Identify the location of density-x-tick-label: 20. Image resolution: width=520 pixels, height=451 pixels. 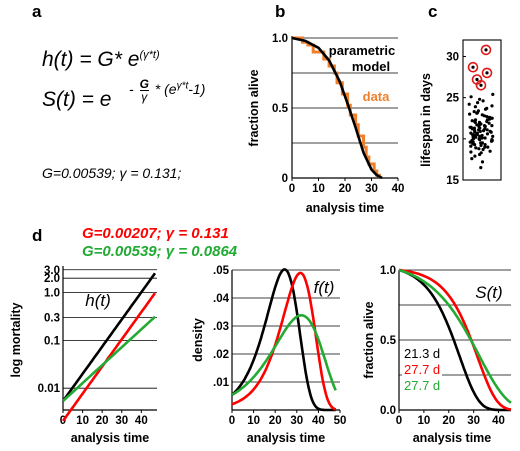
(275, 421).